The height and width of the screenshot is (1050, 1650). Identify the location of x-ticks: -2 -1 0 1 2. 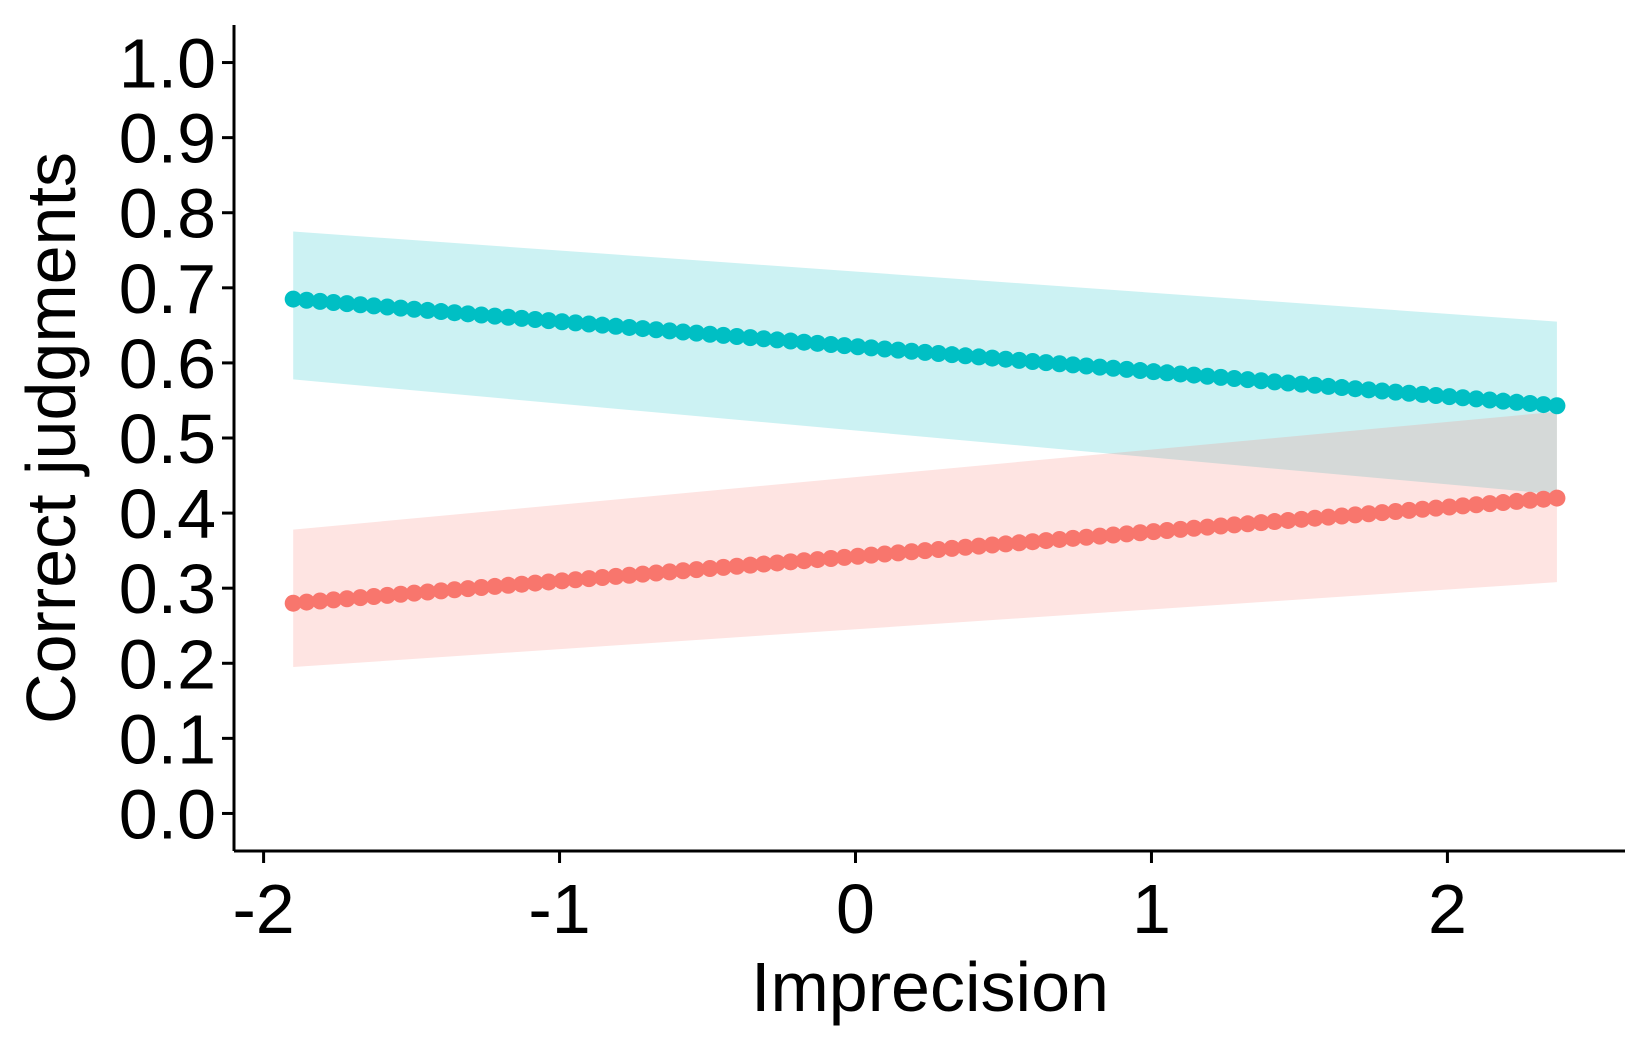
(849, 899).